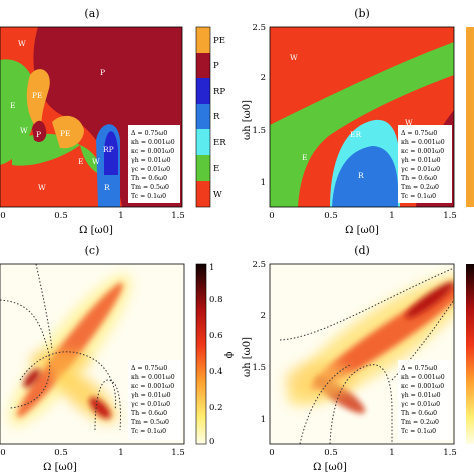 The width and height of the screenshot is (474, 474). Describe the element at coordinates (216, 408) in the screenshot. I see `colorbar-tick-label: 0.2` at that location.